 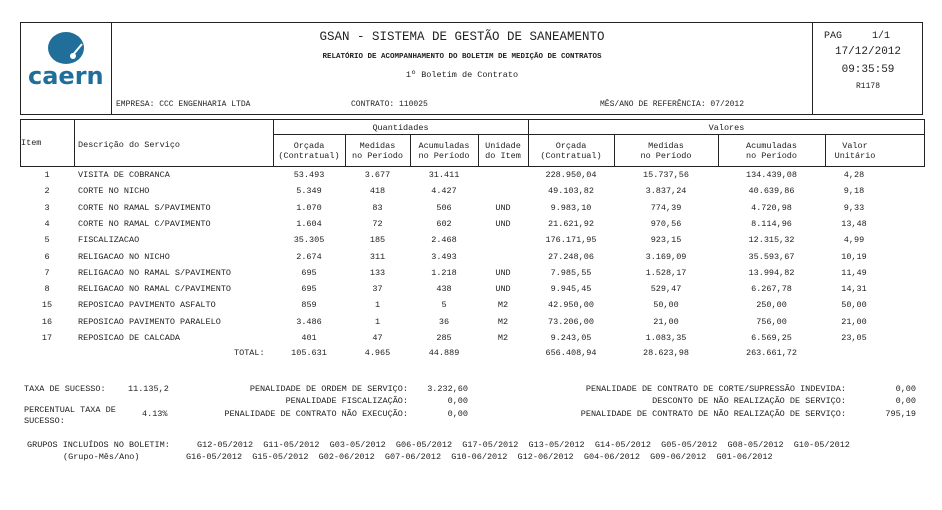 What do you see at coordinates (377, 191) in the screenshot?
I see `cell-q-medidas: 418` at bounding box center [377, 191].